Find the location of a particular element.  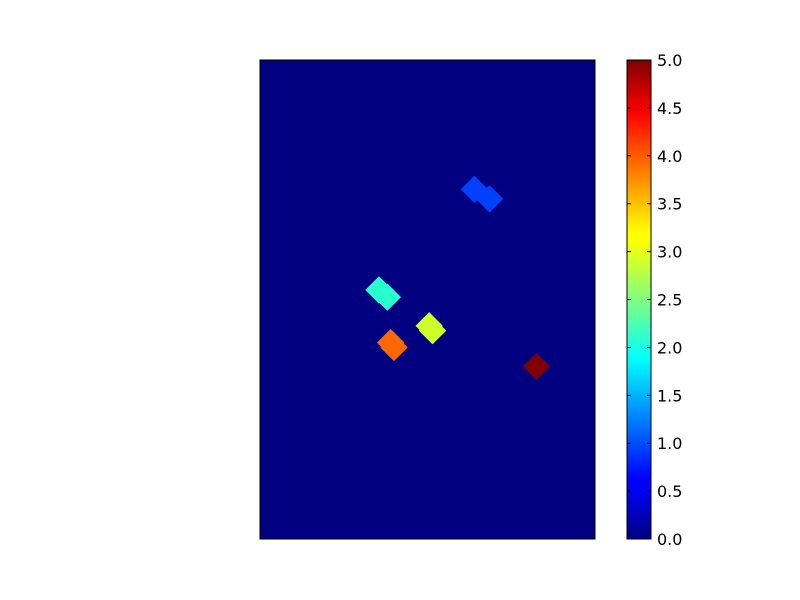

colorbar-ticks: 0.0 0.5 1.0 1.5 2.0 2.5 3.0 3.5 4.0 4.5 5.0 is located at coordinates (654, 300).